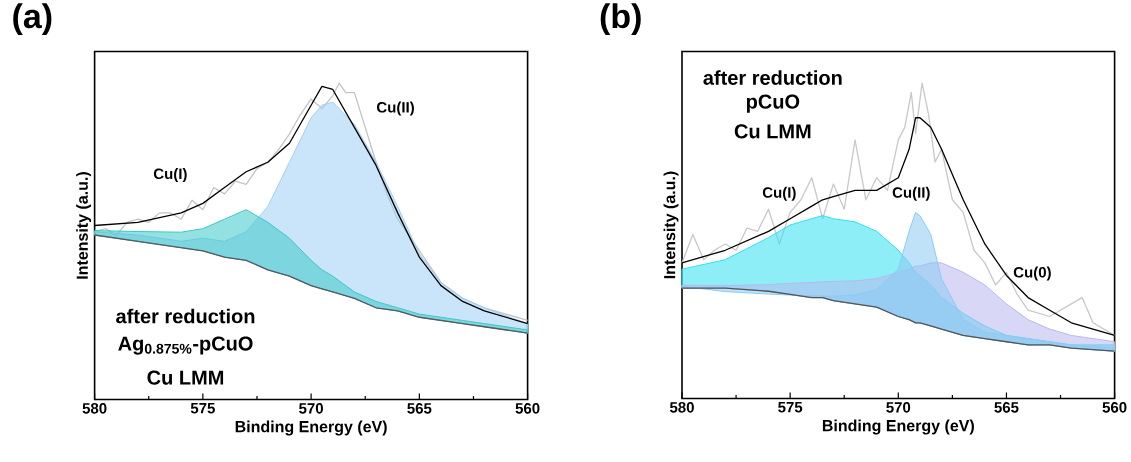 The image size is (1131, 462). I want to click on annotation: pCuO, so click(773, 103).